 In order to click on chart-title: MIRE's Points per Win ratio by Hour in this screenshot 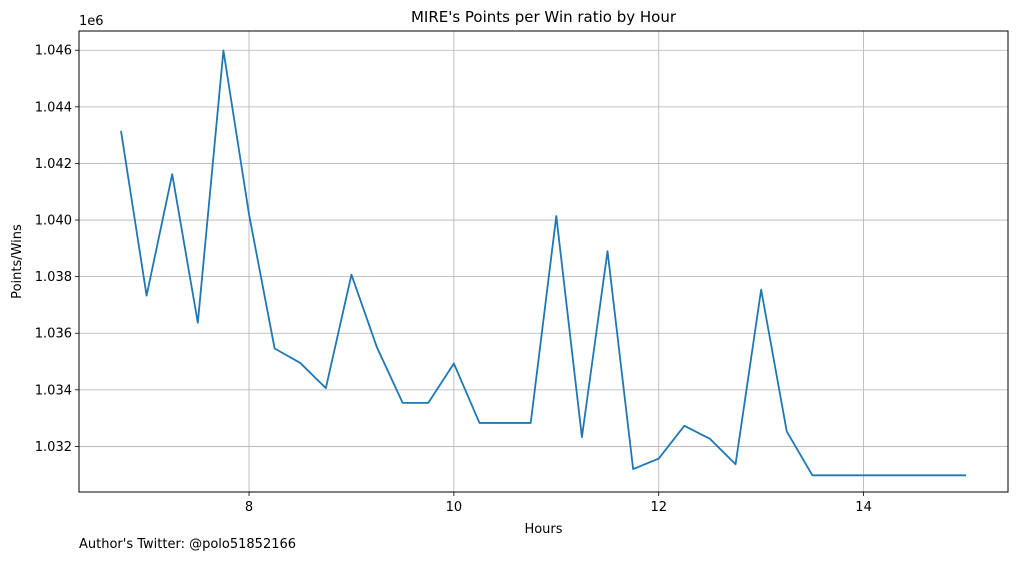, I will do `click(544, 17)`.